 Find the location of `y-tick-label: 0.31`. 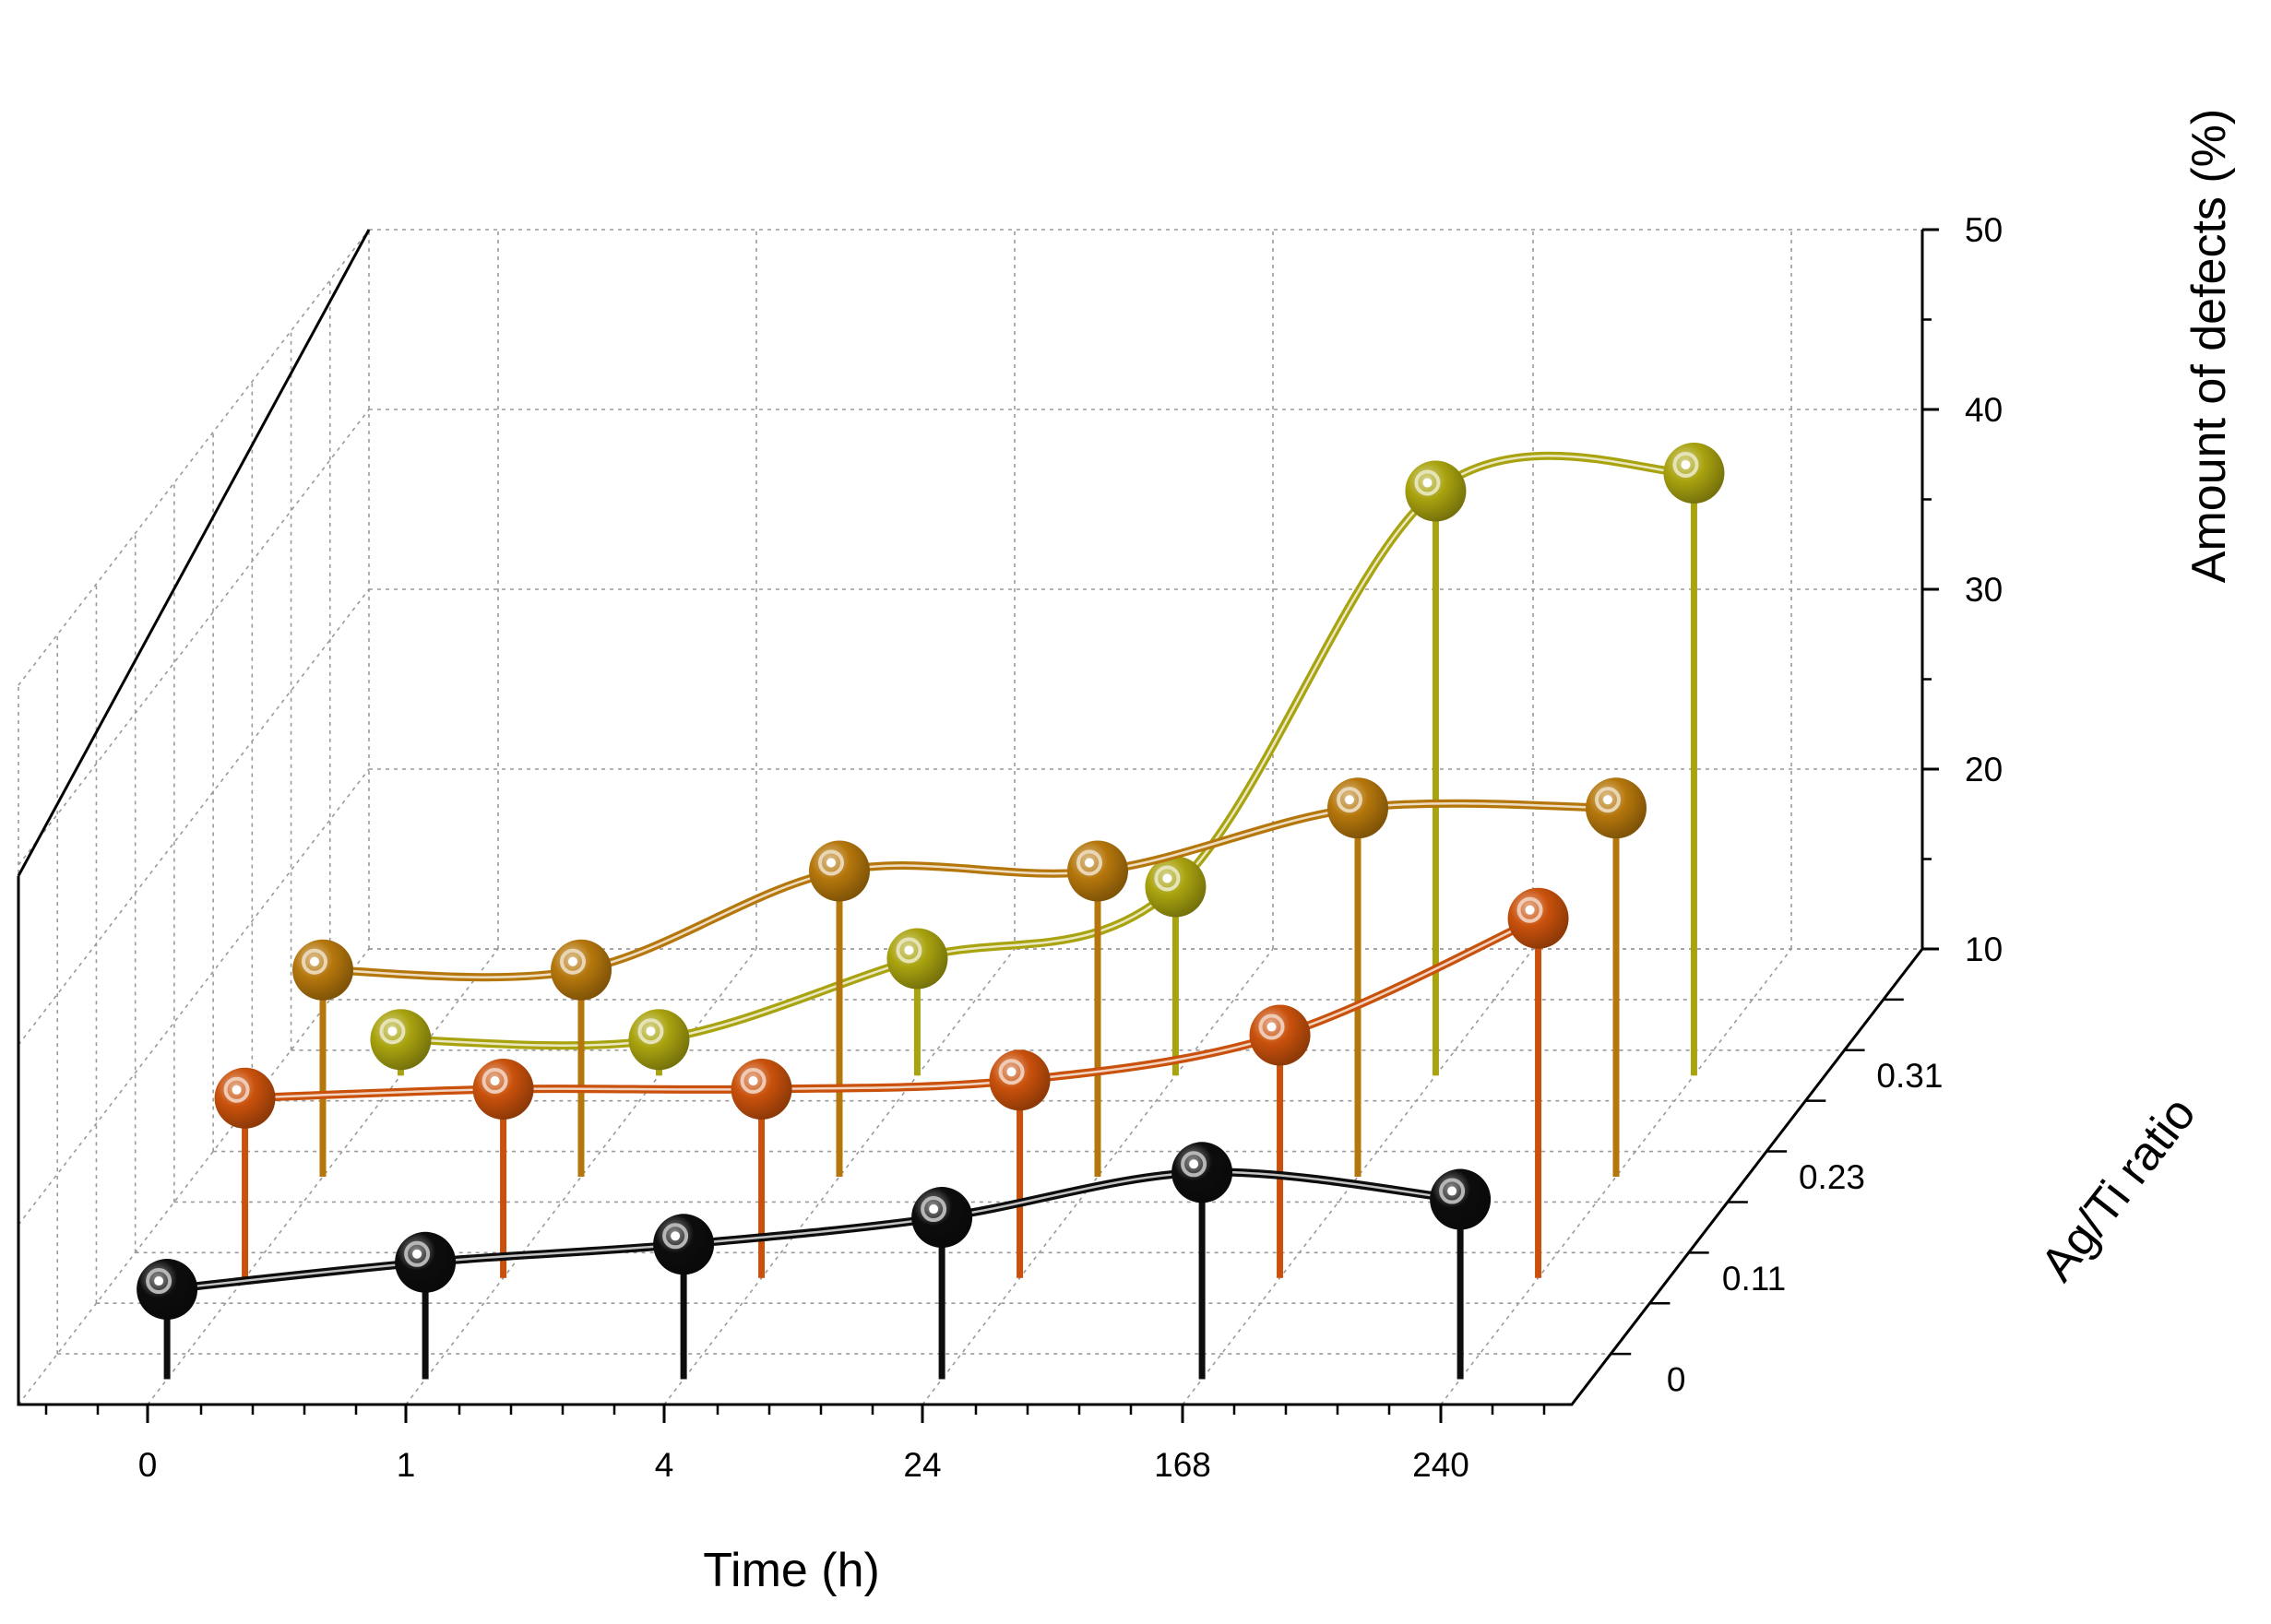

y-tick-label: 0.31 is located at coordinates (1910, 1076).